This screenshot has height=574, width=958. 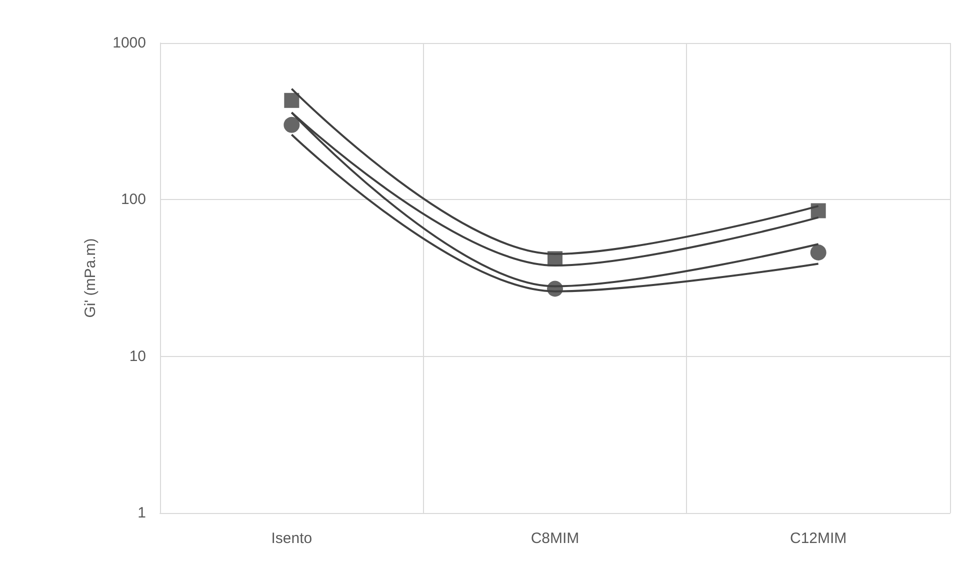 I want to click on y-tick-label: 10, so click(x=137, y=356).